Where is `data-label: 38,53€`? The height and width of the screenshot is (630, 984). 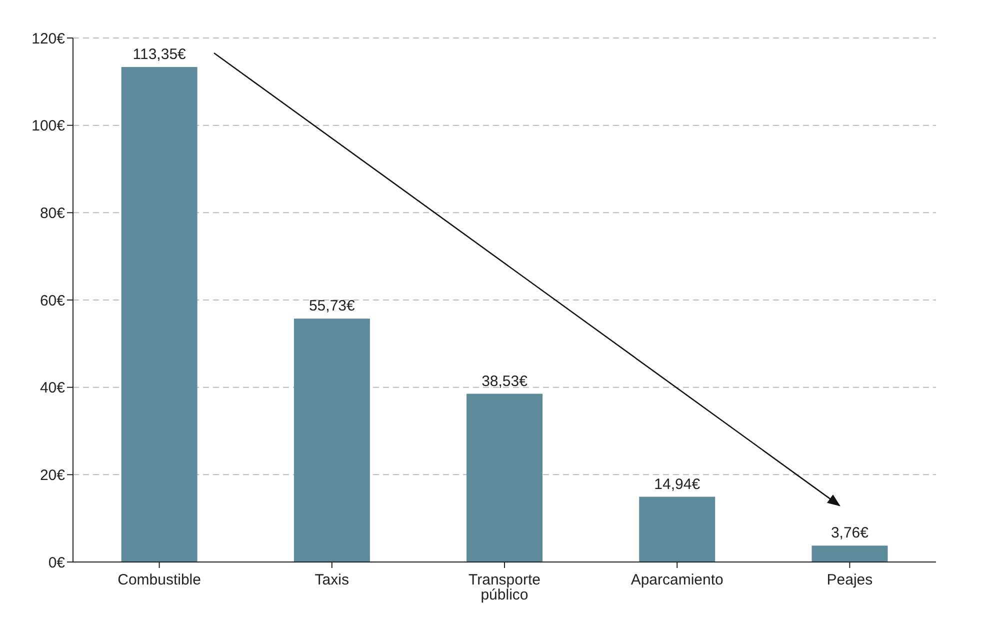
data-label: 38,53€ is located at coordinates (505, 381).